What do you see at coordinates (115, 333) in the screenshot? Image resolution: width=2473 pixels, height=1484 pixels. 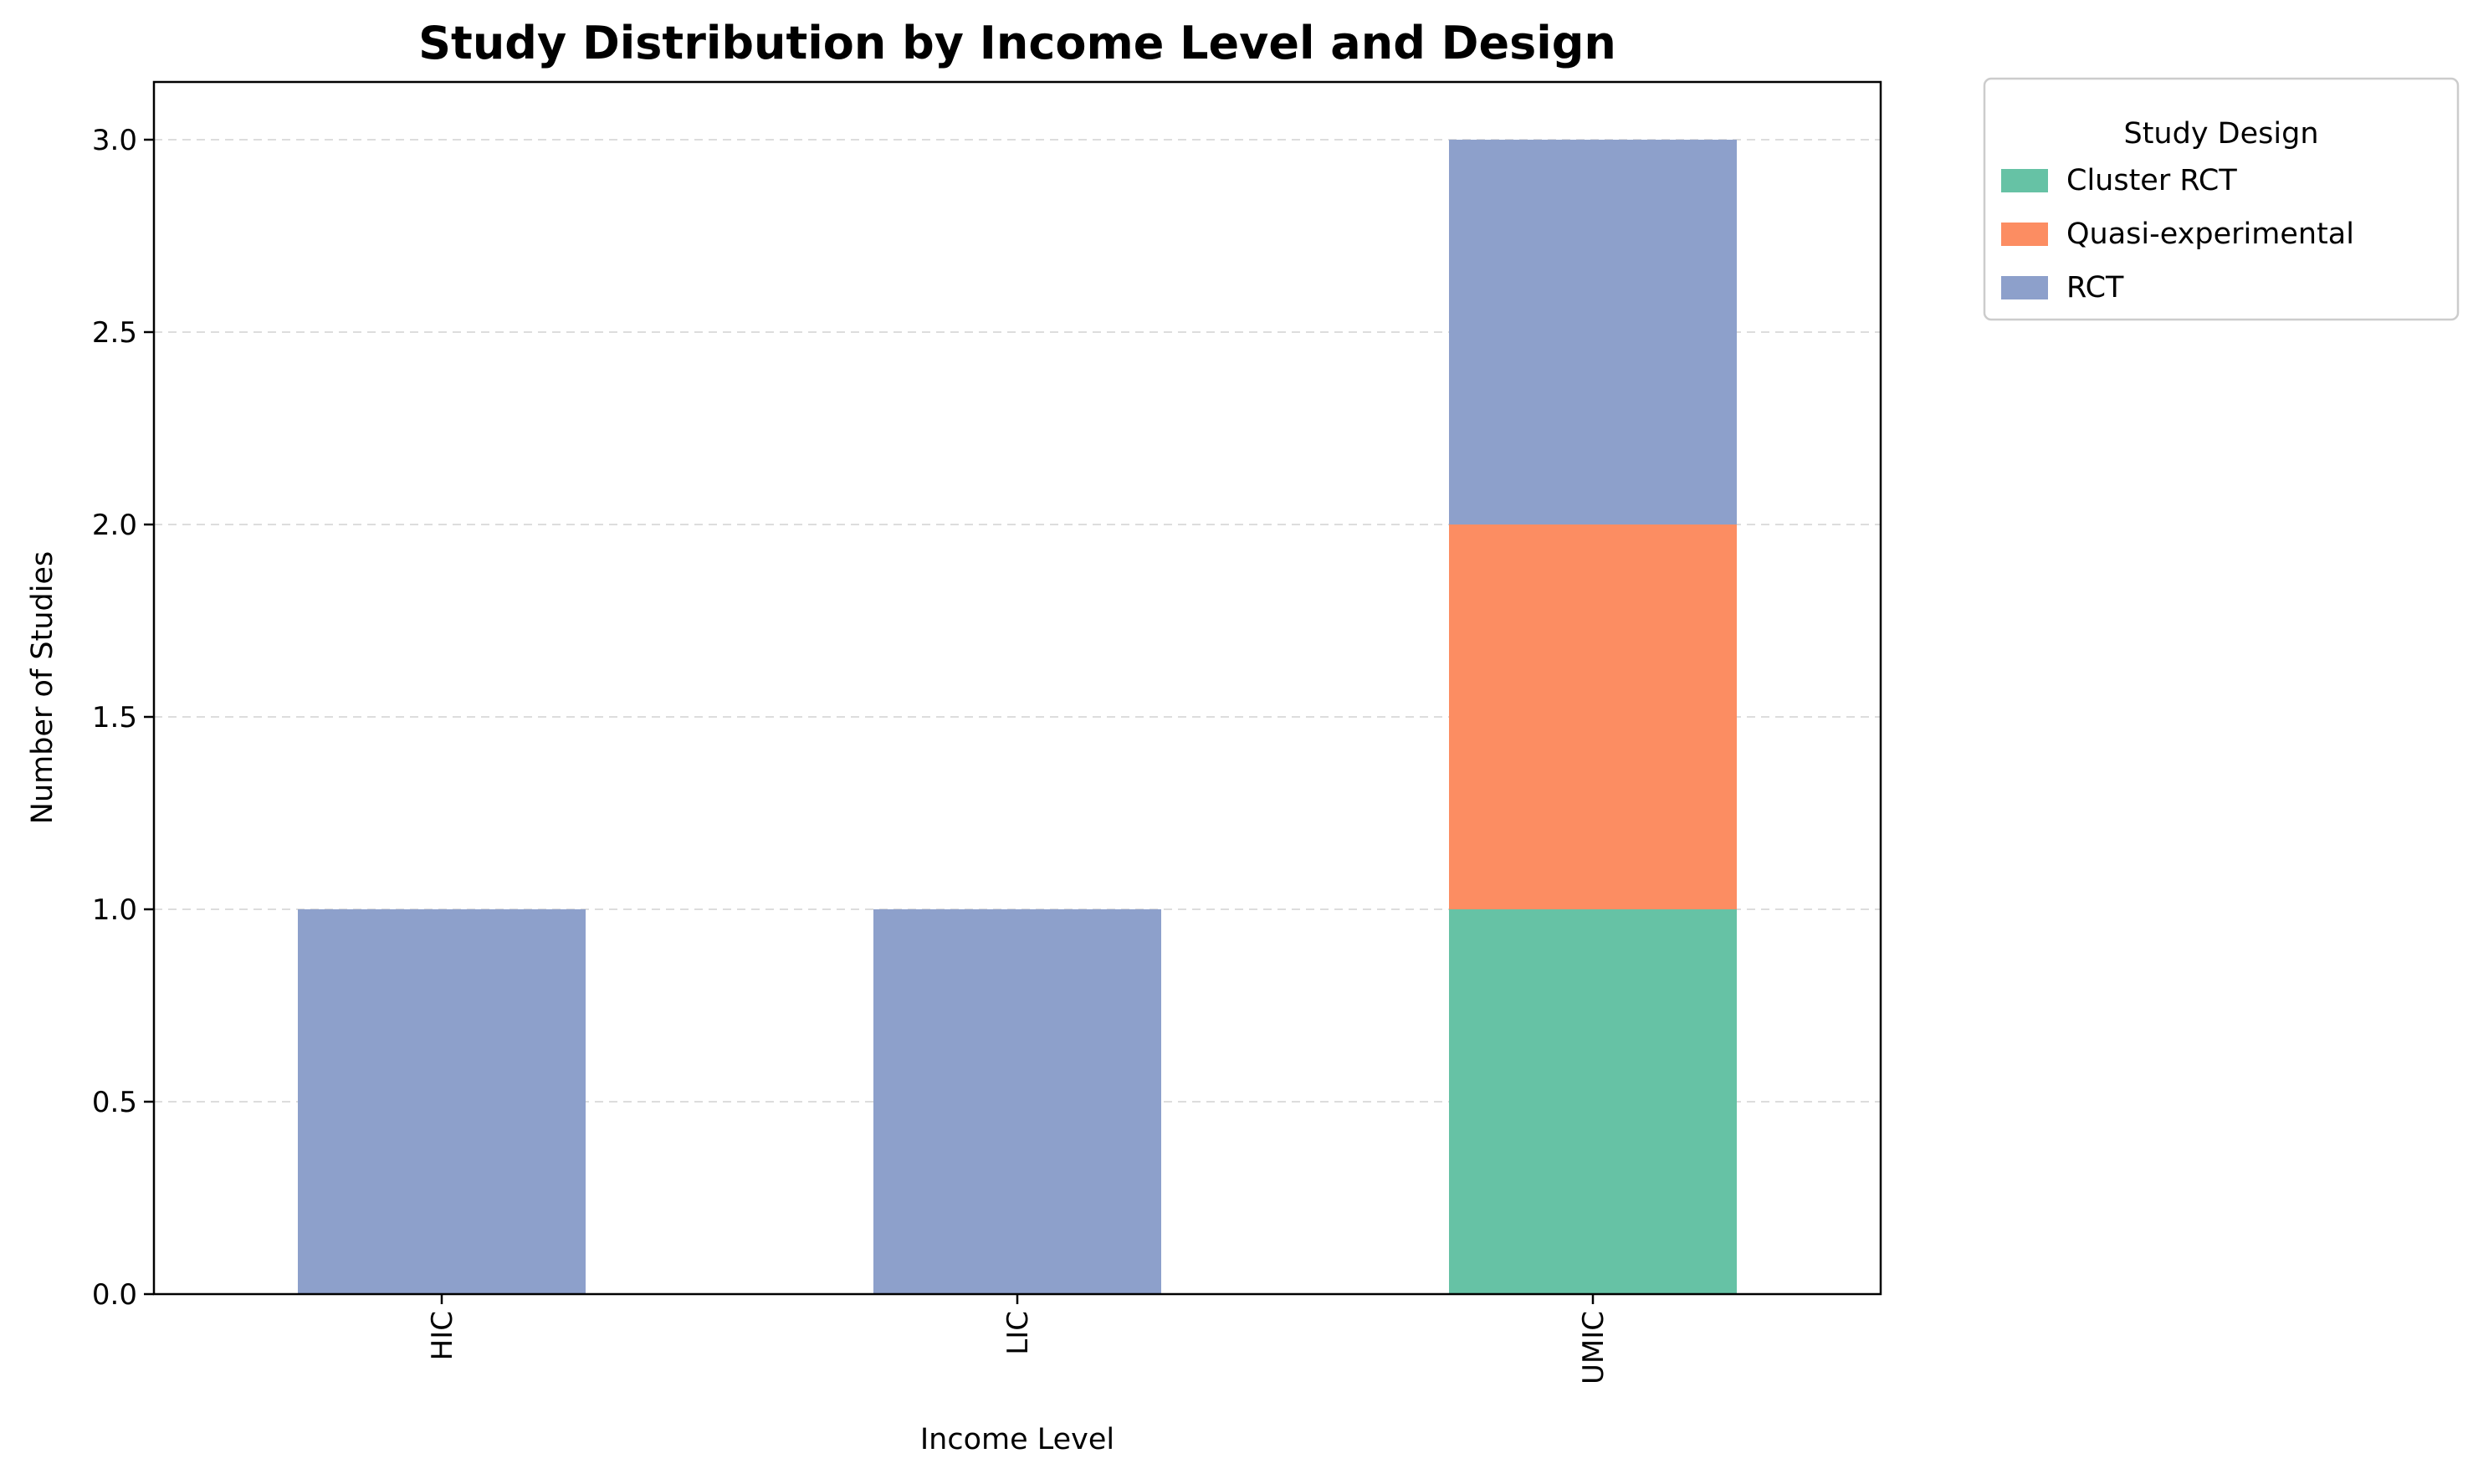 I see `y-tick-label: 2.5` at bounding box center [115, 333].